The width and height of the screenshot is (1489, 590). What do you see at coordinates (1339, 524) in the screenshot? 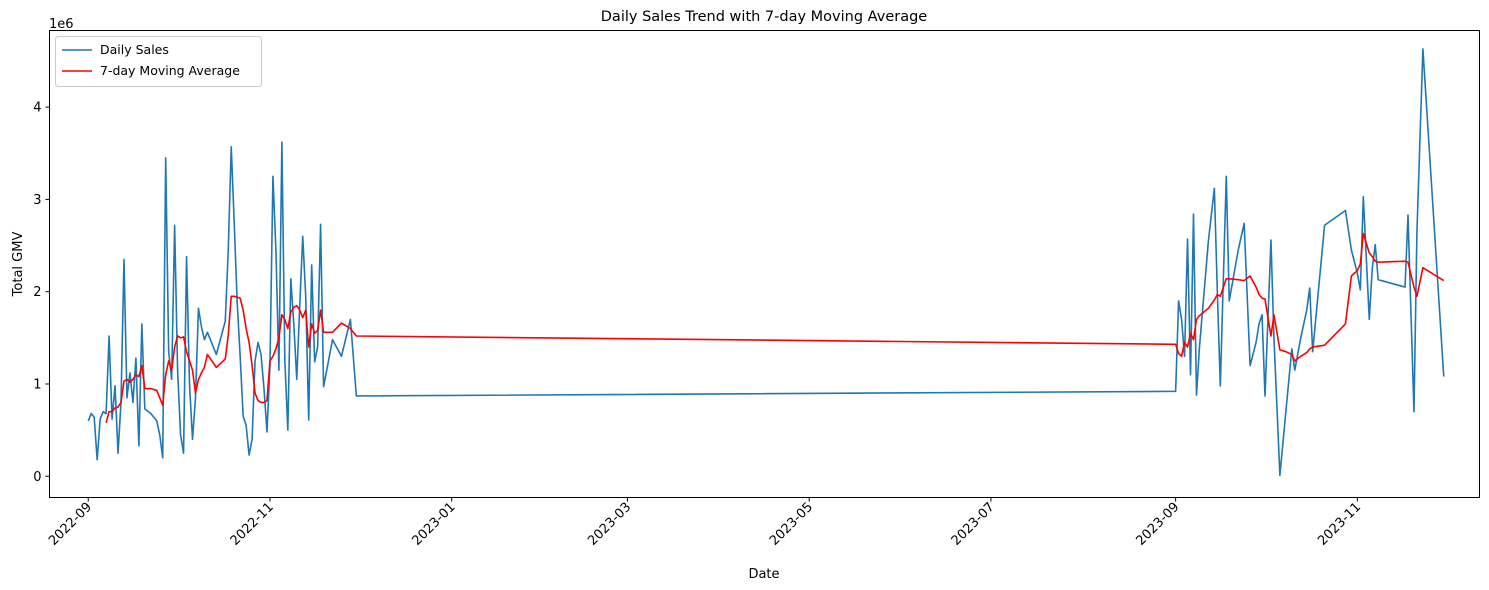
I see `x-tick-label: 2023-11` at bounding box center [1339, 524].